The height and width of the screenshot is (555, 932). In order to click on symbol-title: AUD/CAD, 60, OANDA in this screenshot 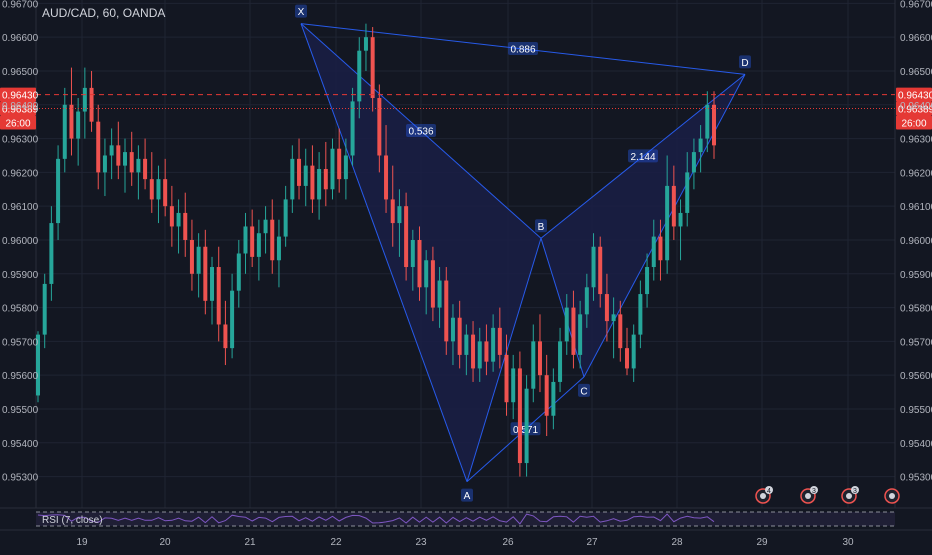, I will do `click(103, 13)`.